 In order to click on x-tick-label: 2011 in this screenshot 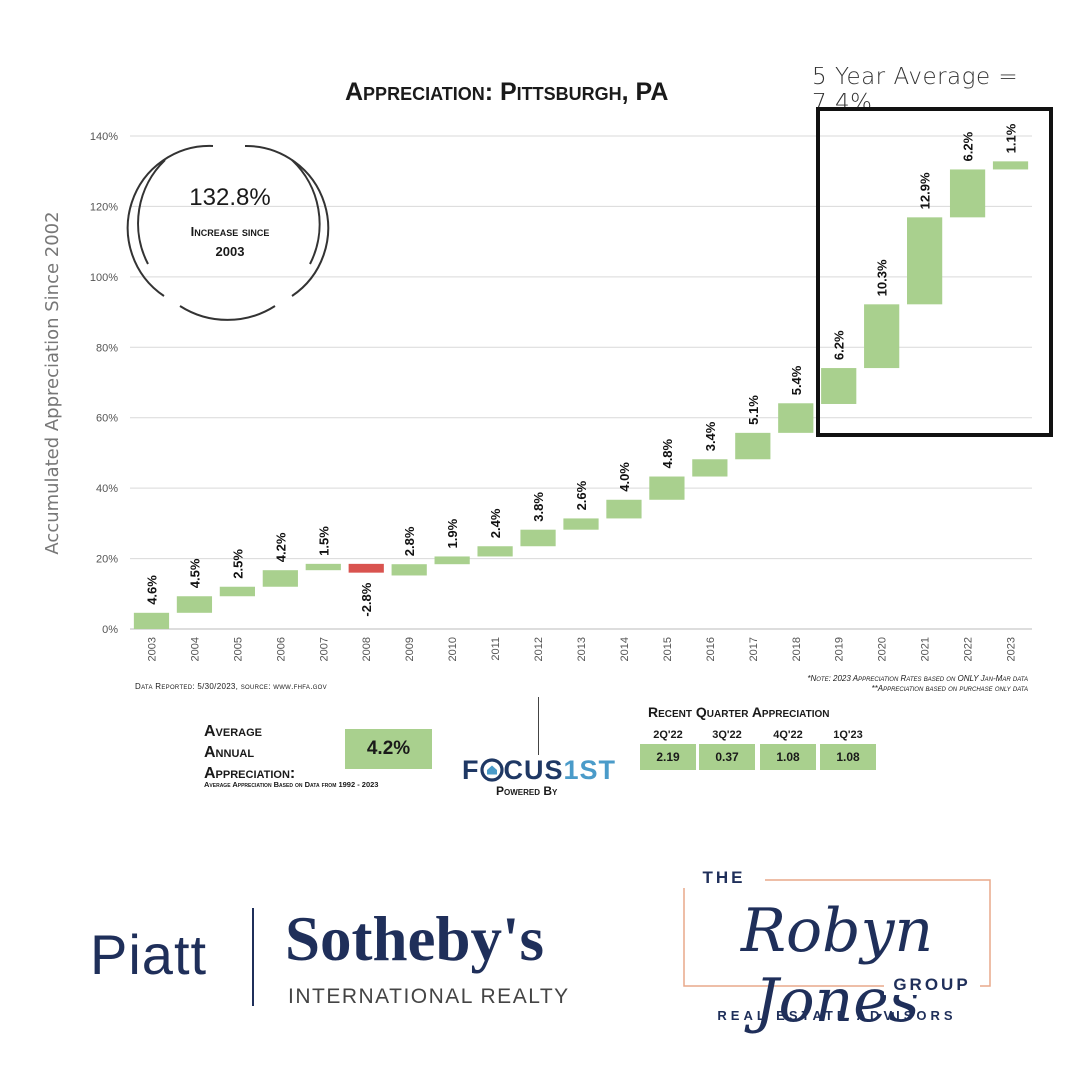, I will do `click(496, 649)`.